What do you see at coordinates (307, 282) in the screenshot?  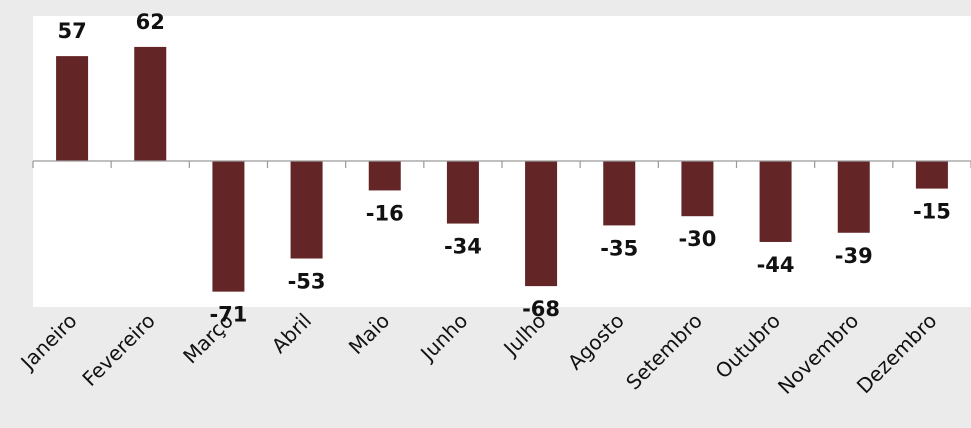 I see `data-label: -53` at bounding box center [307, 282].